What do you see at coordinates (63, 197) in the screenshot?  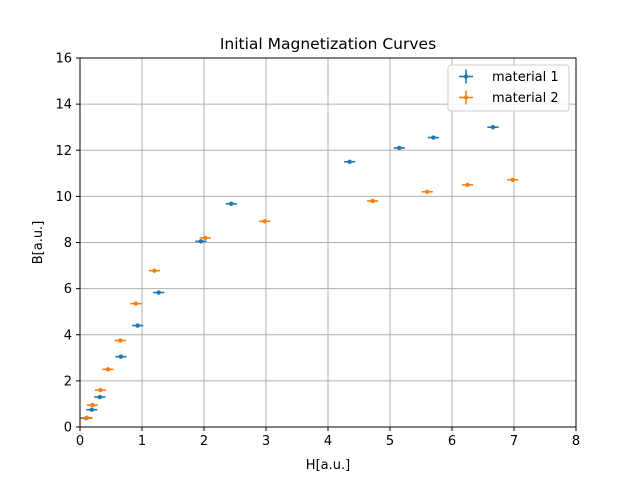 I see `y-tick-label: 10` at bounding box center [63, 197].